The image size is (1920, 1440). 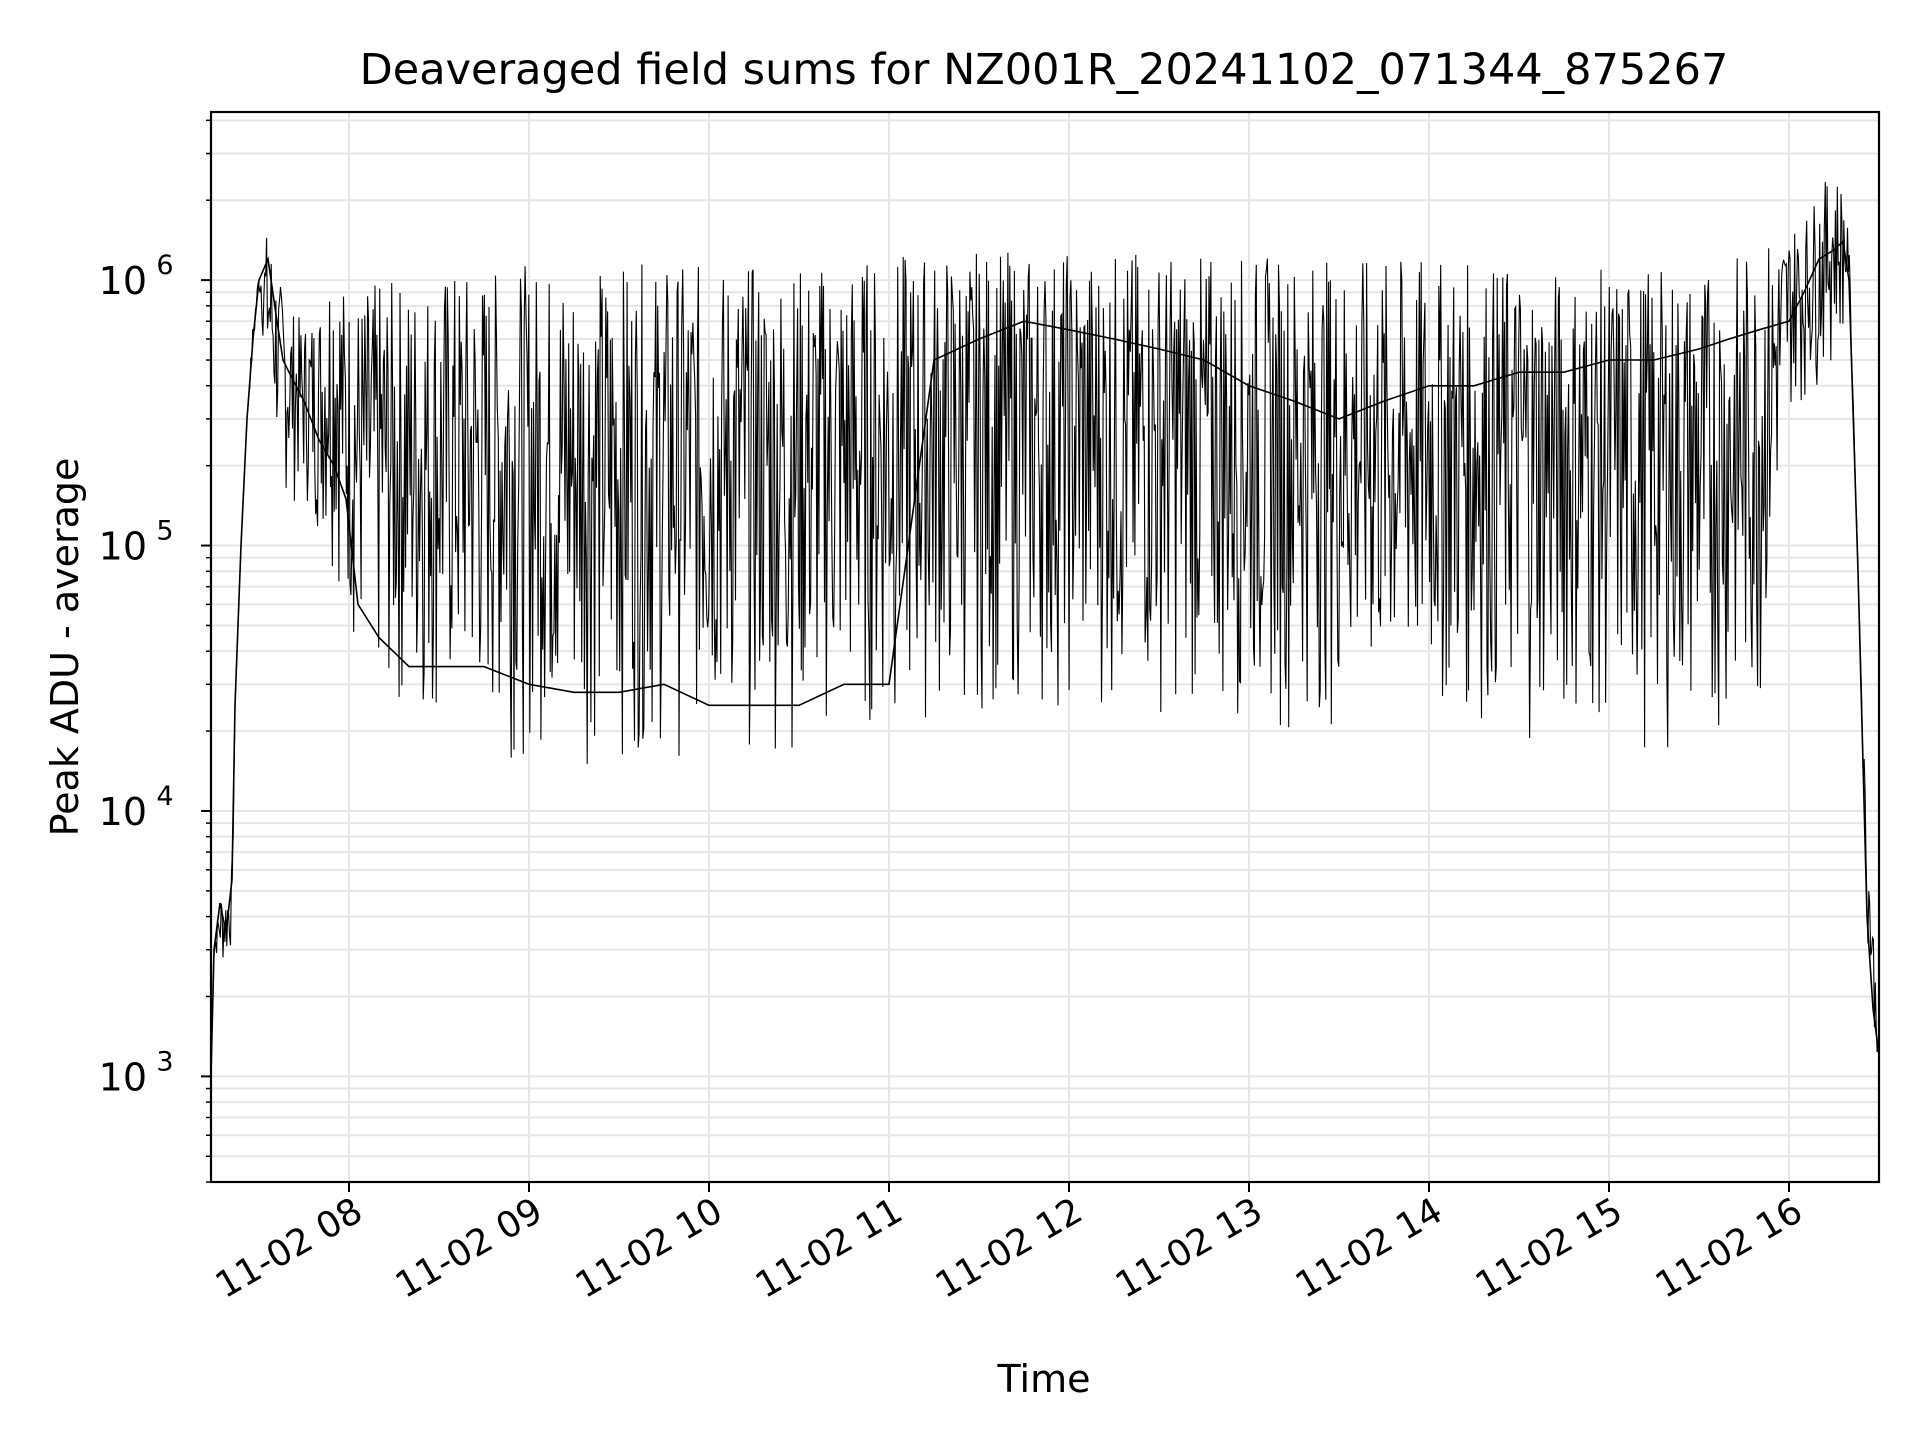 What do you see at coordinates (164, 796) in the screenshot?
I see `y-tick-label-exponent: 4` at bounding box center [164, 796].